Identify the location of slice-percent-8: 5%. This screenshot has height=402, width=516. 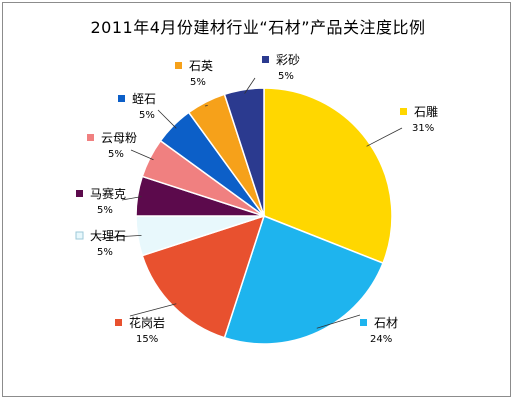
(198, 82).